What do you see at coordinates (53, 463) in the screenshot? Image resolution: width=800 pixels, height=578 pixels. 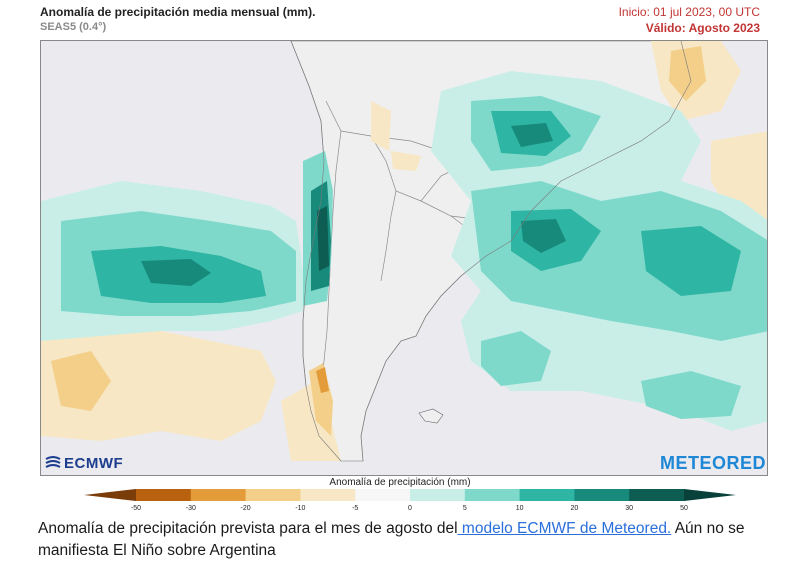 I see `ecmwf-logo-icon` at bounding box center [53, 463].